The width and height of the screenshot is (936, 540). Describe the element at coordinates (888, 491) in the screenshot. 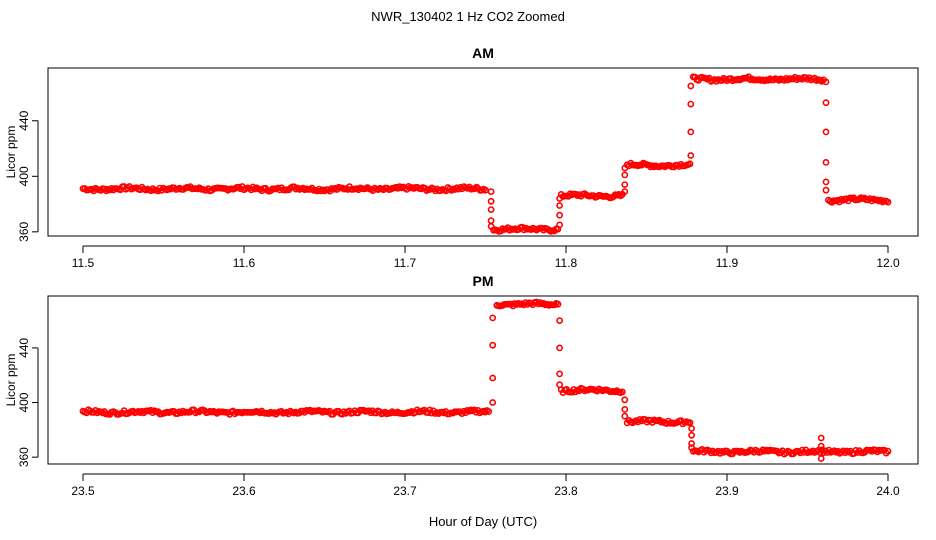

I see `x-tick-label: 24.0` at that location.